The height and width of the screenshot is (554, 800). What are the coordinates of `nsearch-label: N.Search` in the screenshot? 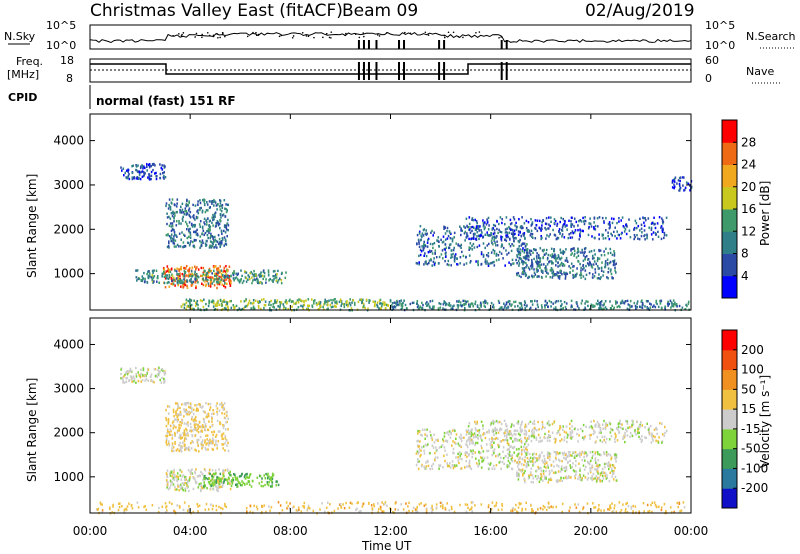 It's located at (771, 36).